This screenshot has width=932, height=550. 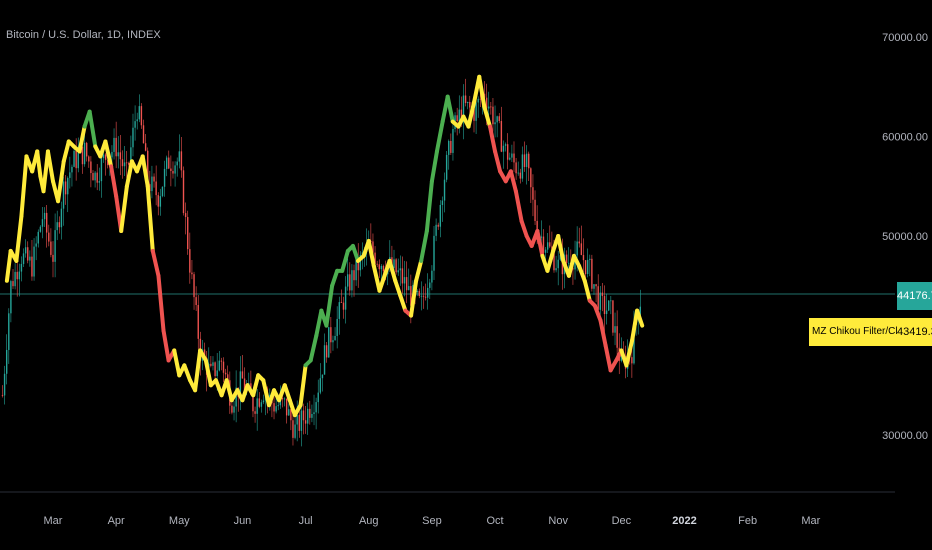 I want to click on y-tick-label: 60000.00, so click(x=905, y=138).